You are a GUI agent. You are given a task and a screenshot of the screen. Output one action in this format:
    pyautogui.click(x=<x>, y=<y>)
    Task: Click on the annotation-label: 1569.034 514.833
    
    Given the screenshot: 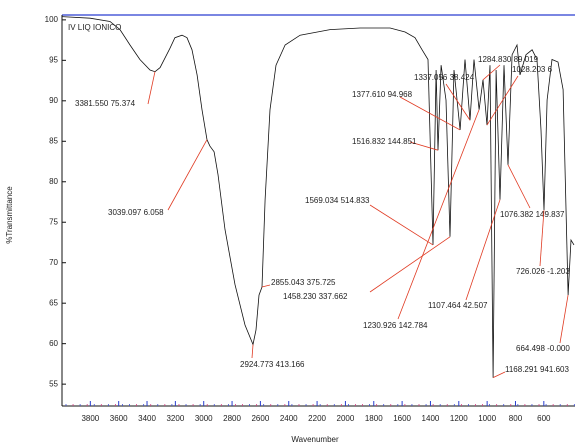 What is the action you would take?
    pyautogui.click(x=337, y=200)
    